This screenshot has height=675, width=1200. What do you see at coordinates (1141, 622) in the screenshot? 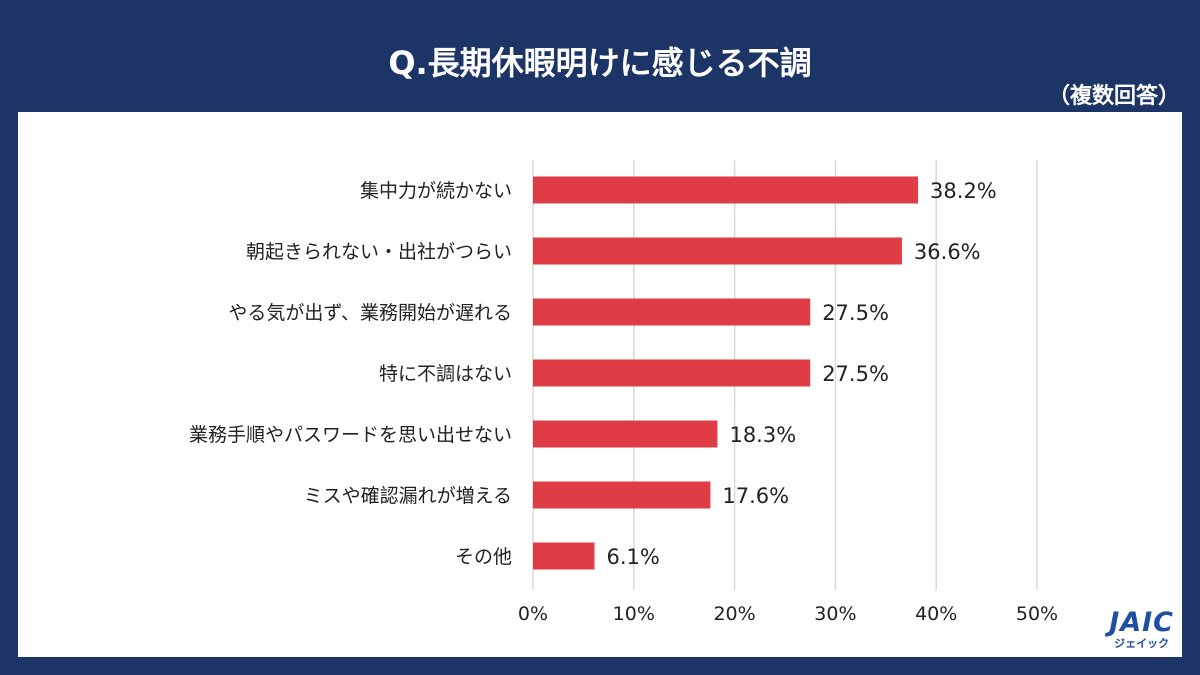
I see `logo-mark: JAIC` at bounding box center [1141, 622].